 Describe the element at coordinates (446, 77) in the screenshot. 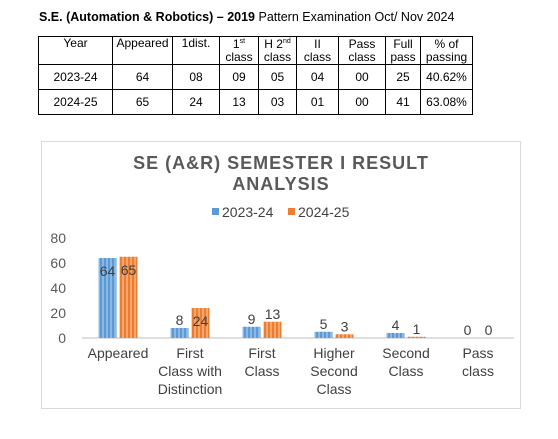

I see `cell-percent-passing: 40.62%` at that location.